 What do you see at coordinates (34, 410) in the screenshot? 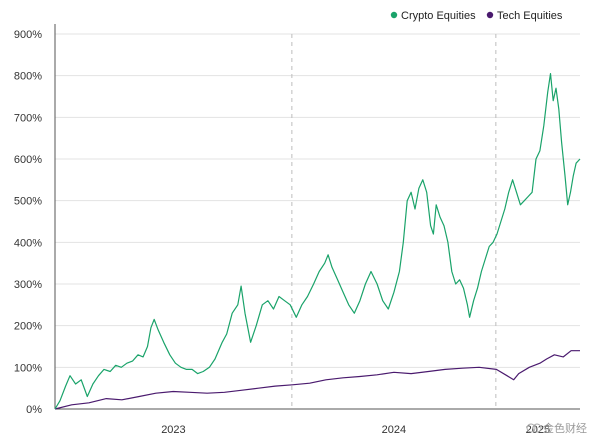
I see `y-tick-label: 0%` at bounding box center [34, 410].